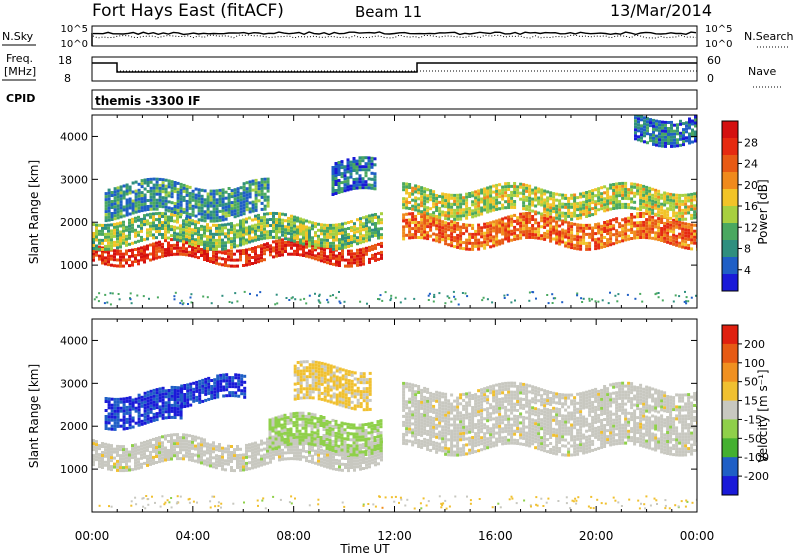 Image resolution: width=800 pixels, height=554 pixels. I want to click on colorbar-segment, so click(730, 283).